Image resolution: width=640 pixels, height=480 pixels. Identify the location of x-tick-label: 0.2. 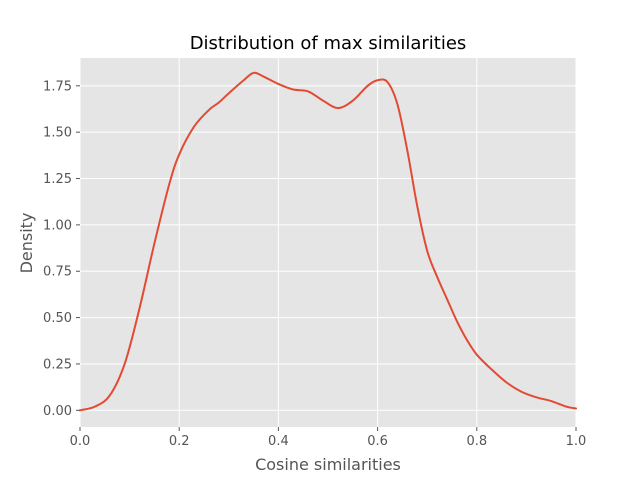
(179, 441).